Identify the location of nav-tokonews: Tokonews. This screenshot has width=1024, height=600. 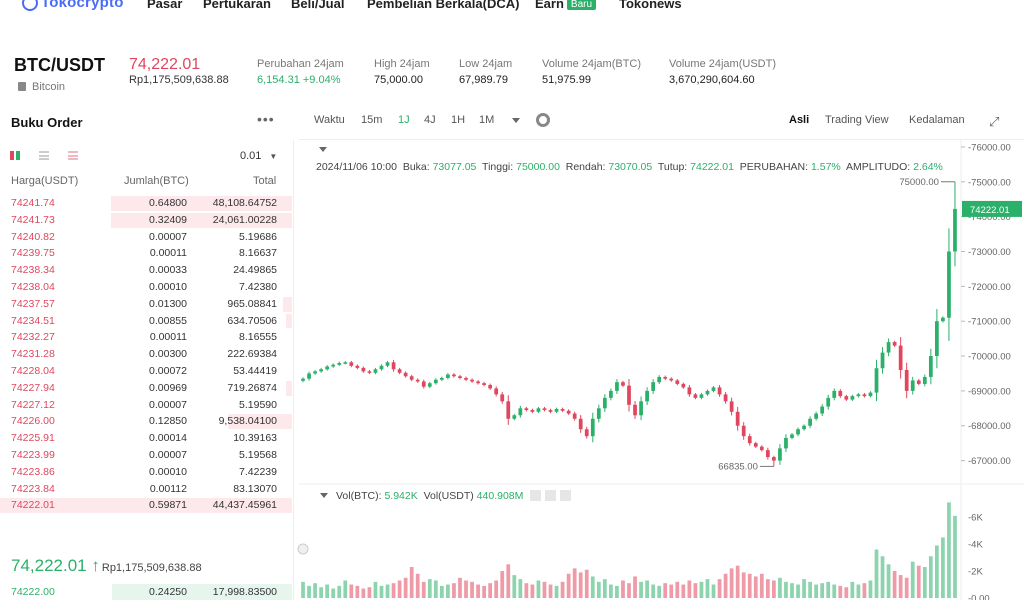
(650, 5).